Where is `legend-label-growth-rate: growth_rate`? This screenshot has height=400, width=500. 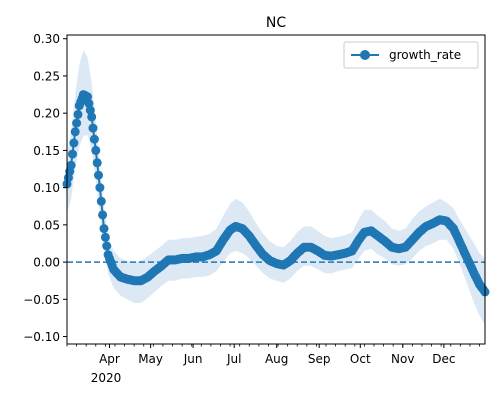 legend-label-growth-rate: growth_rate is located at coordinates (425, 55).